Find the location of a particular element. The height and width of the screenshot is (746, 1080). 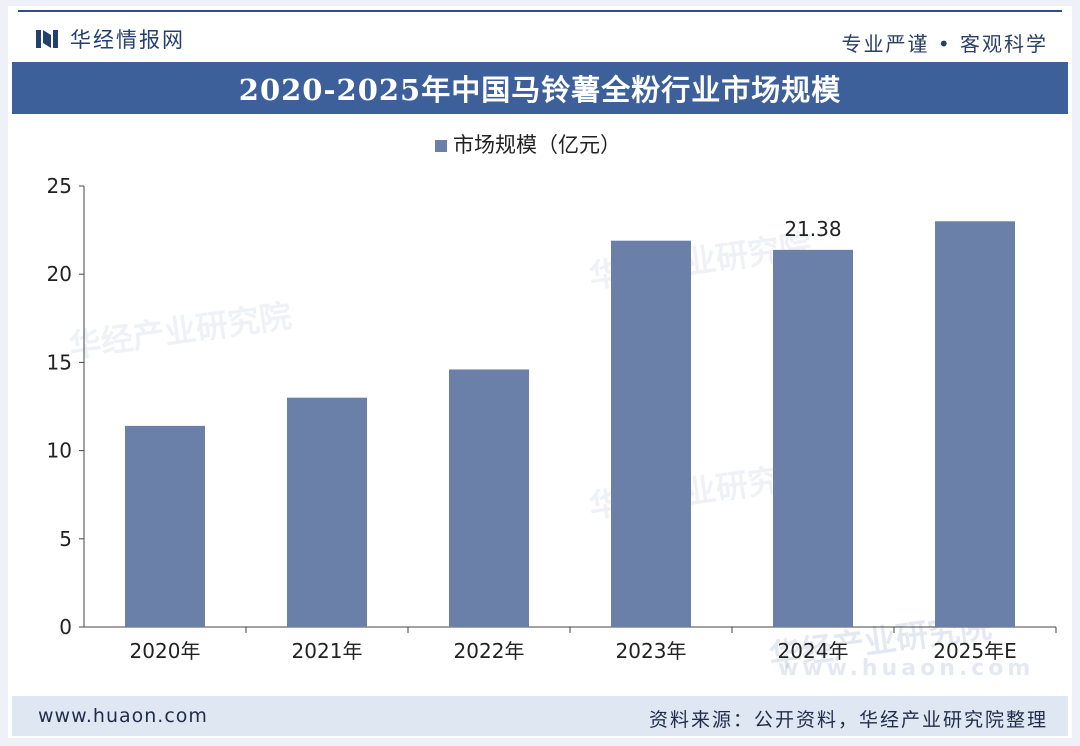

x-tick-label: 2025年E is located at coordinates (975, 651).